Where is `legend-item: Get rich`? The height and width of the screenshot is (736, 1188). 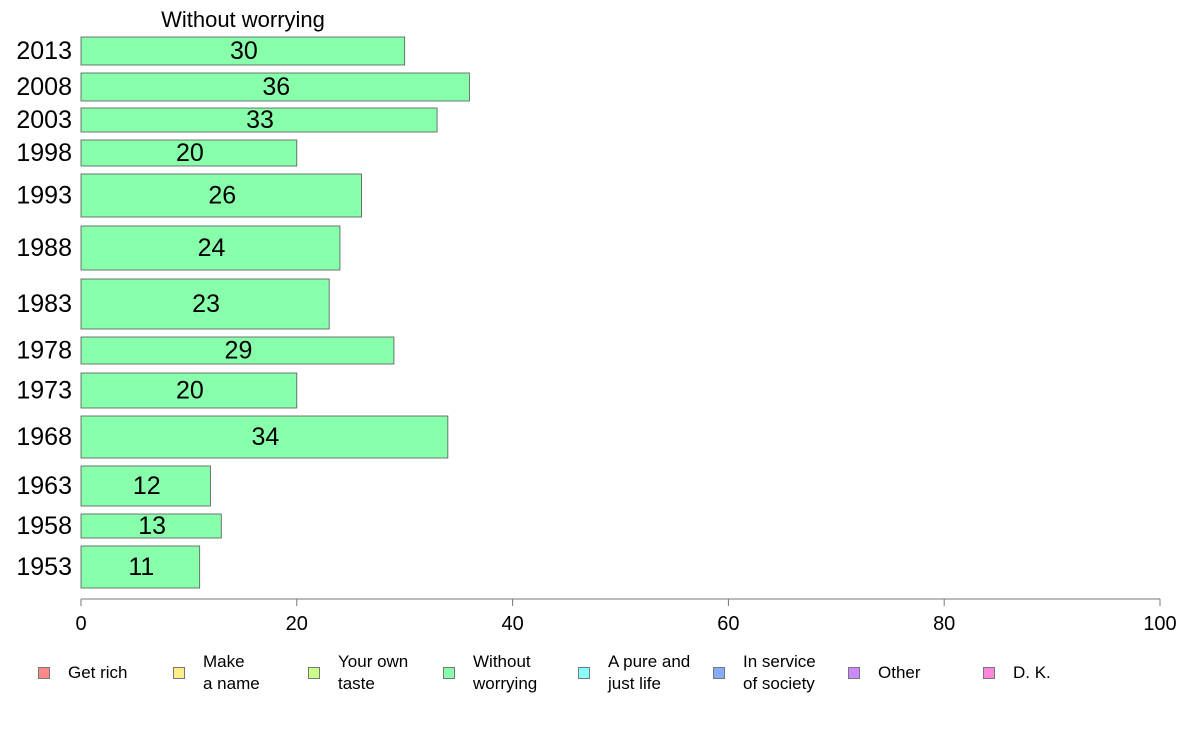
legend-item: Get rich is located at coordinates (83, 673).